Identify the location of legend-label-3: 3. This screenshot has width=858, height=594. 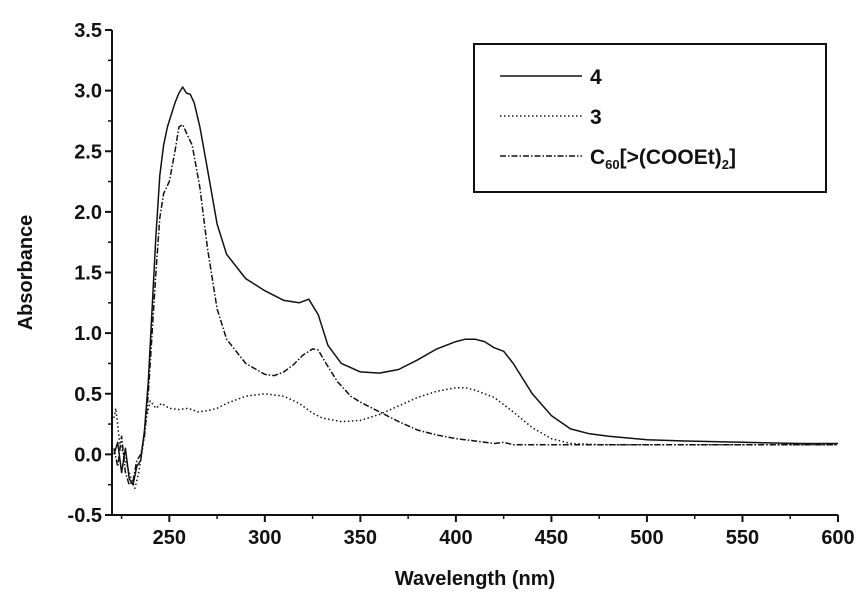
(596, 117).